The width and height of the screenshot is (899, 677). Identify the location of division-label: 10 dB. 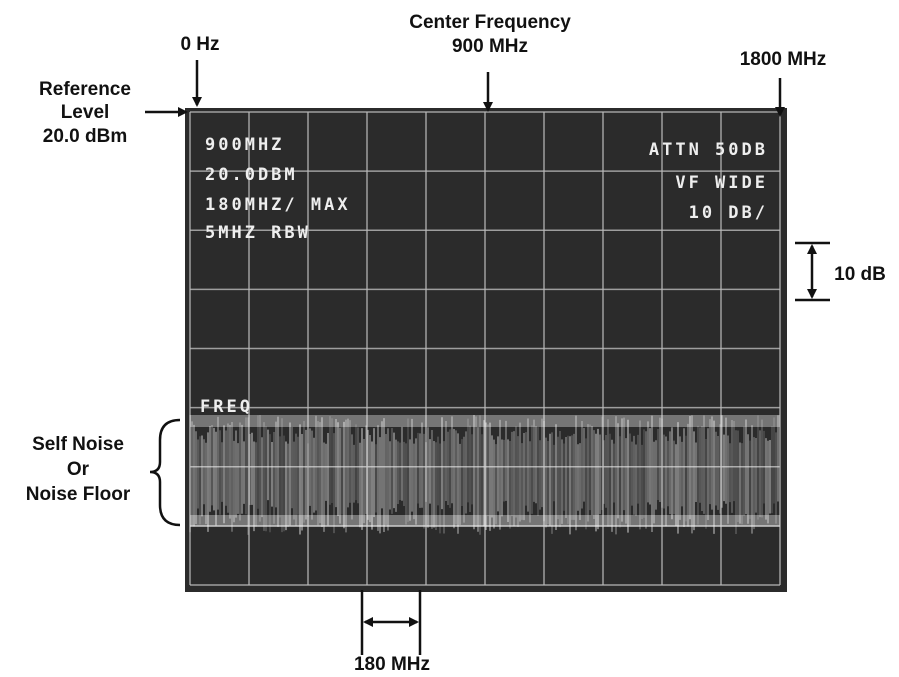
(860, 274).